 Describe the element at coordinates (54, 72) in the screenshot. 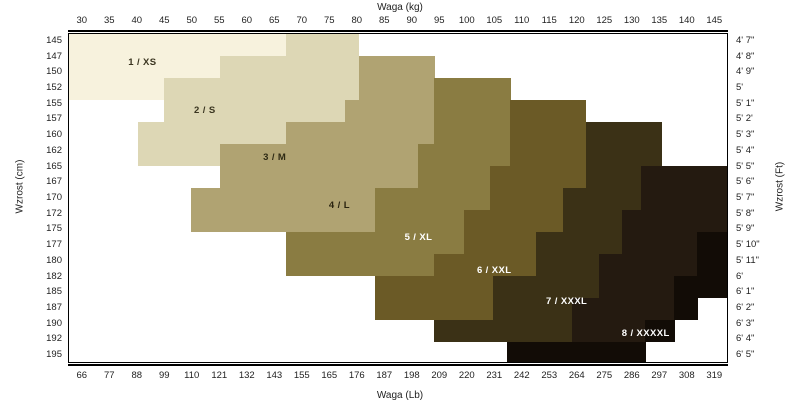

I see `tick-cm-2: 150` at that location.